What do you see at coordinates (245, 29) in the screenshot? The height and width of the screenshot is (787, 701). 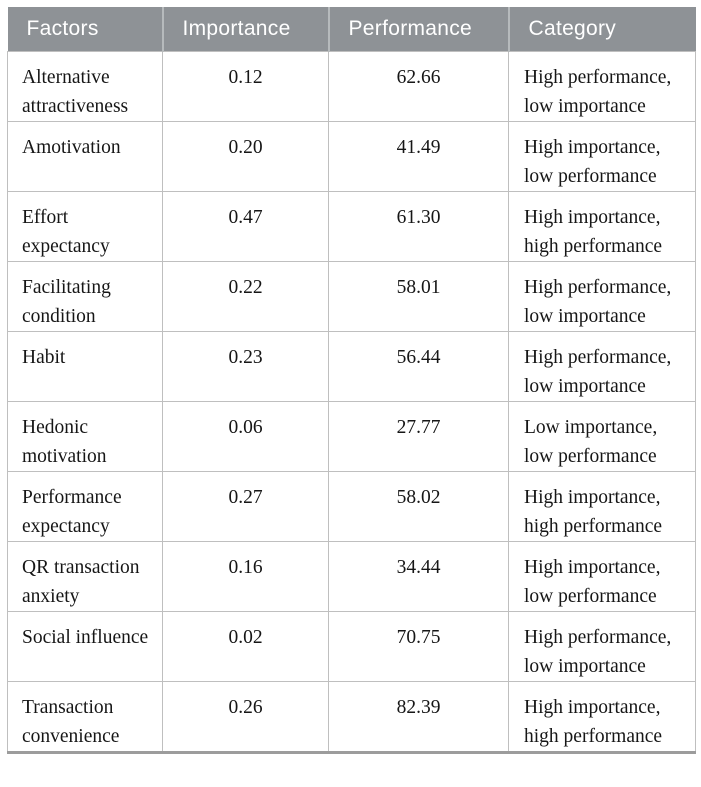 I see `column-header-importance: Importance` at bounding box center [245, 29].